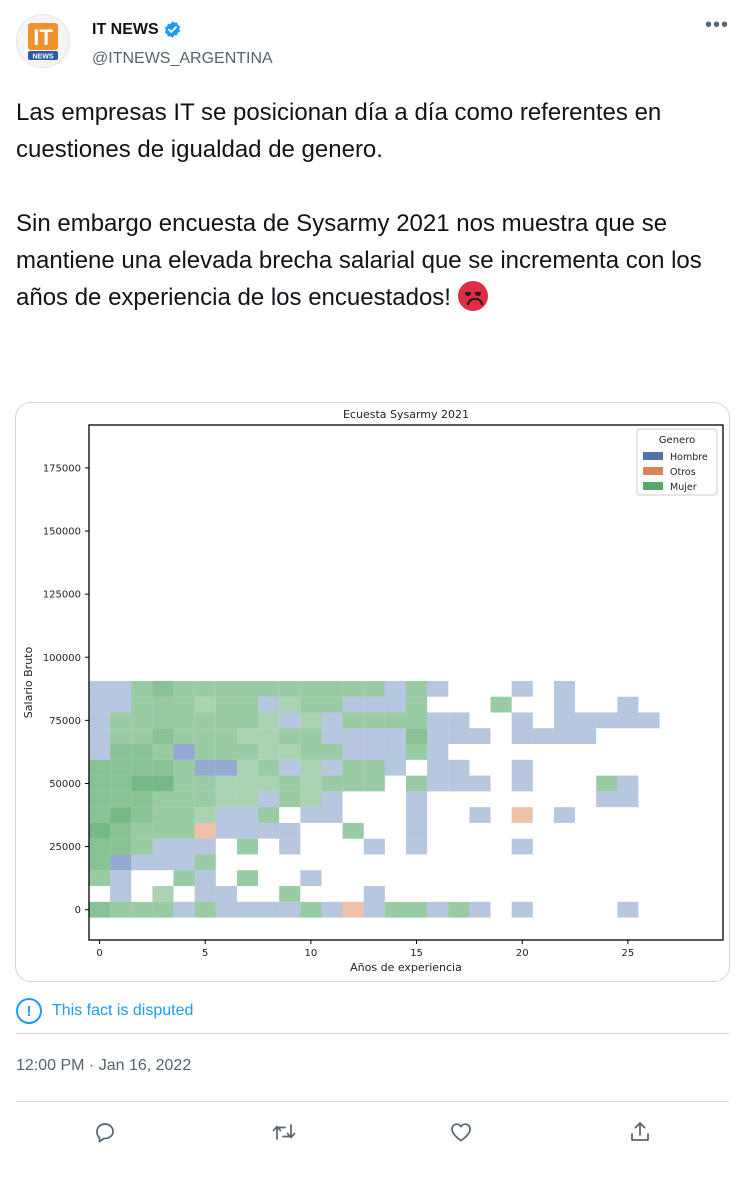 This screenshot has height=1177, width=745. I want to click on legend-title: Genero, so click(677, 440).